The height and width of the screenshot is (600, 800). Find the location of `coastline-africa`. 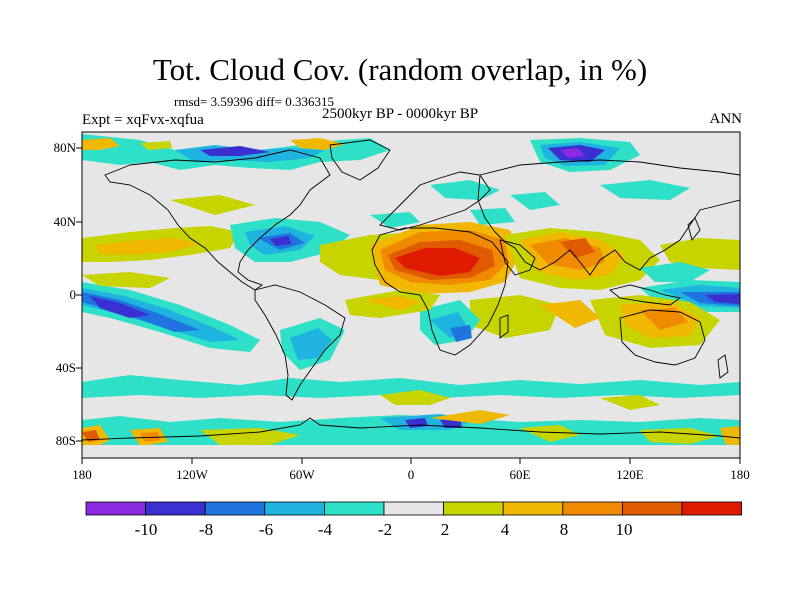

coastline-africa is located at coordinates (440, 291).